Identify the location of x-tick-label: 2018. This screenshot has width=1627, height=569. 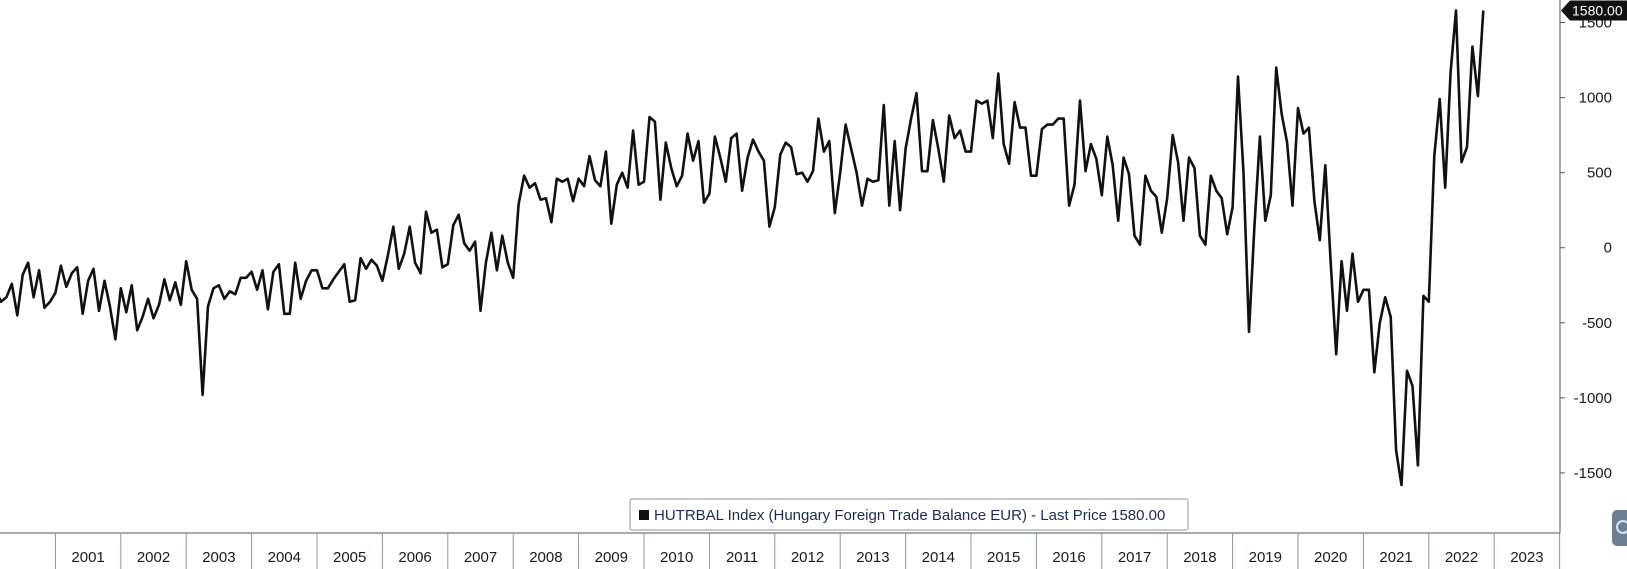
(1199, 557).